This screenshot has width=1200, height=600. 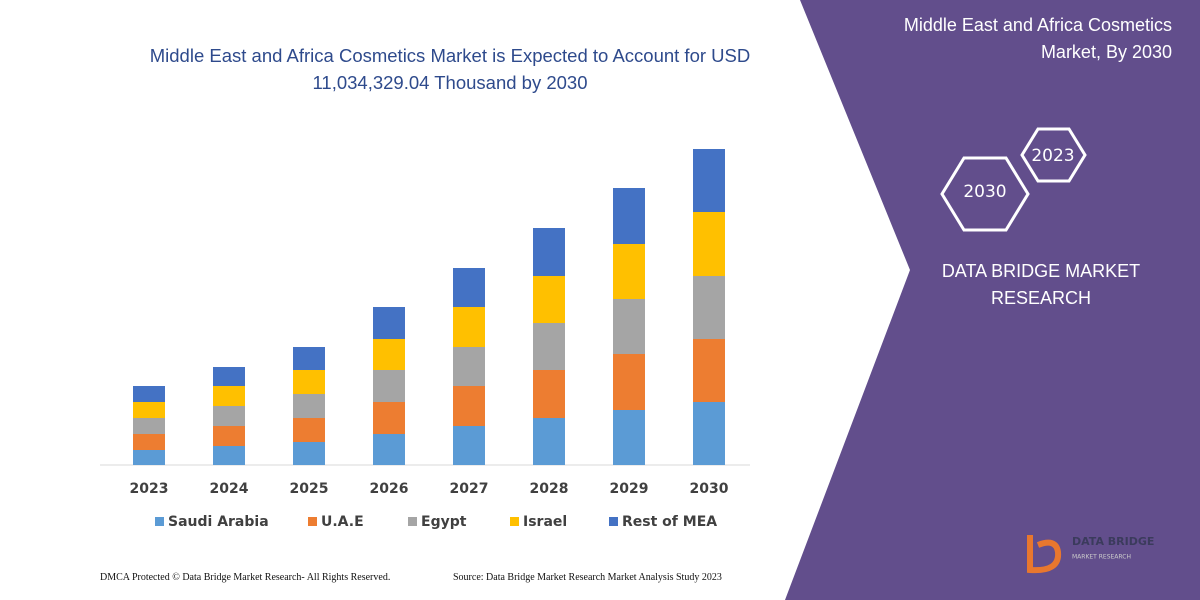 I want to click on logo-name: DATA BRIDGE, so click(x=1113, y=541).